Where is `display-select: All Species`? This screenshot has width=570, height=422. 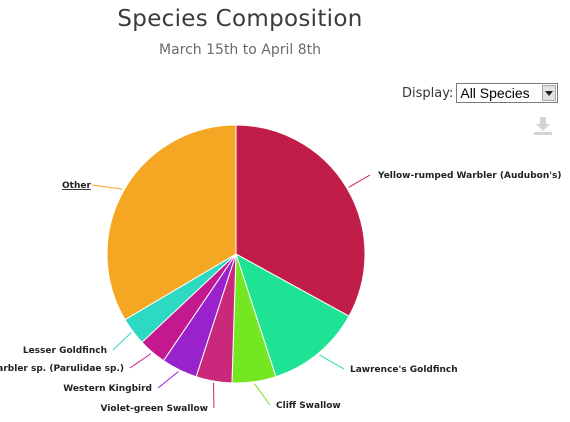 display-select: All Species is located at coordinates (507, 93).